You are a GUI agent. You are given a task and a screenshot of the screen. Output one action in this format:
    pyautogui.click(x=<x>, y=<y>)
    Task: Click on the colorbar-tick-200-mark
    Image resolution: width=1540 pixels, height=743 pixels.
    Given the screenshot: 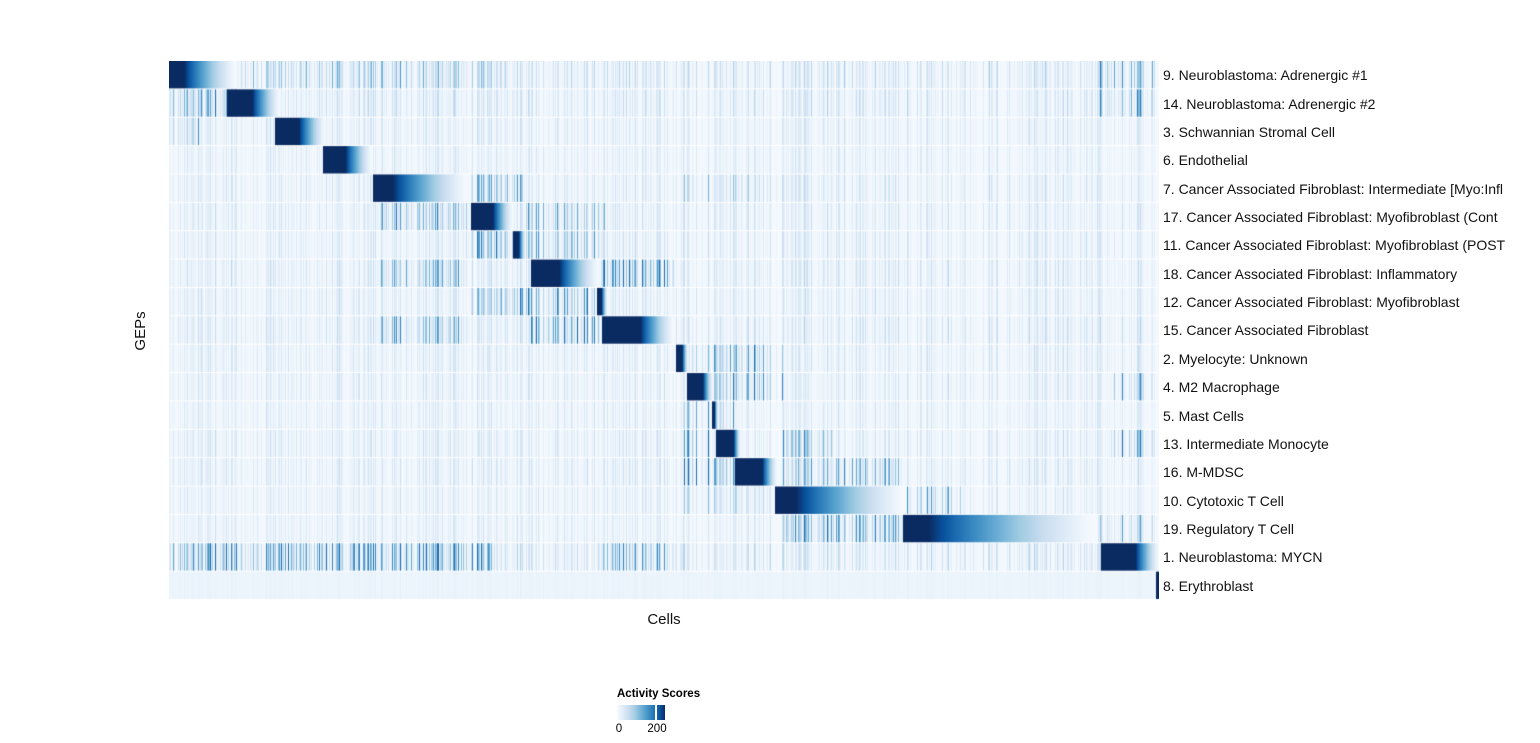 What is the action you would take?
    pyautogui.click(x=656, y=712)
    